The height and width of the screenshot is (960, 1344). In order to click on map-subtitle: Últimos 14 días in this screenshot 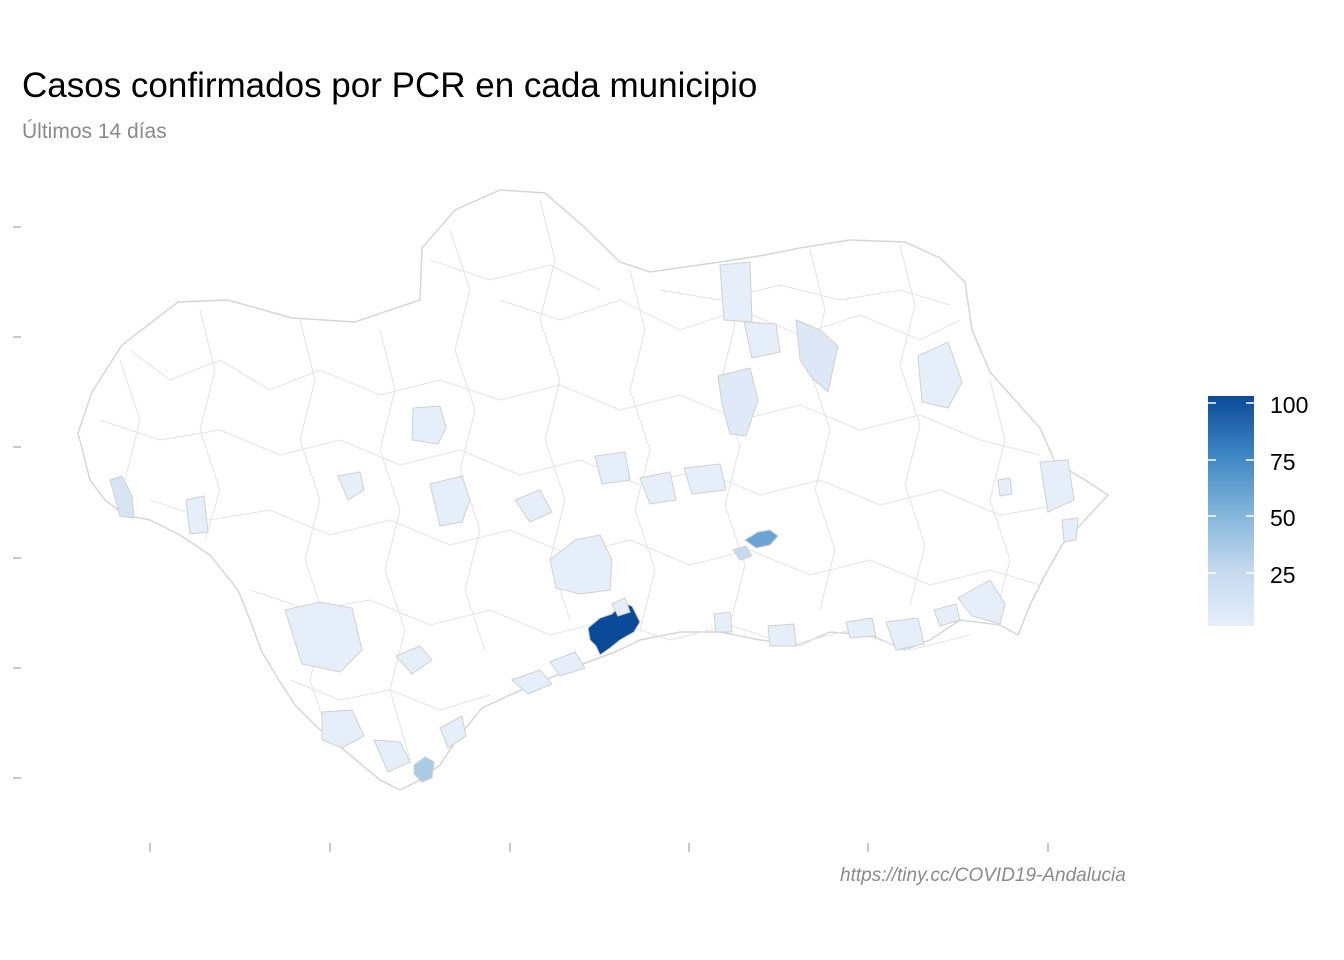, I will do `click(94, 131)`.